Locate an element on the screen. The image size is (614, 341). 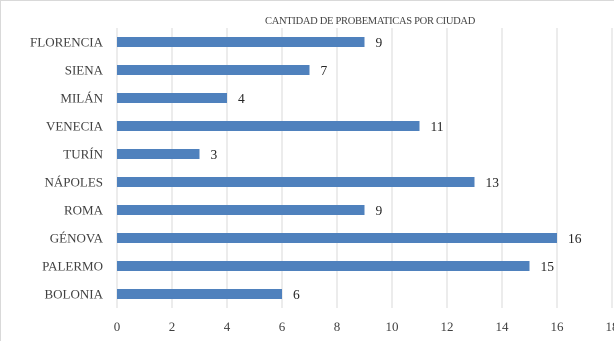
category-label: TURÍN is located at coordinates (83, 154).